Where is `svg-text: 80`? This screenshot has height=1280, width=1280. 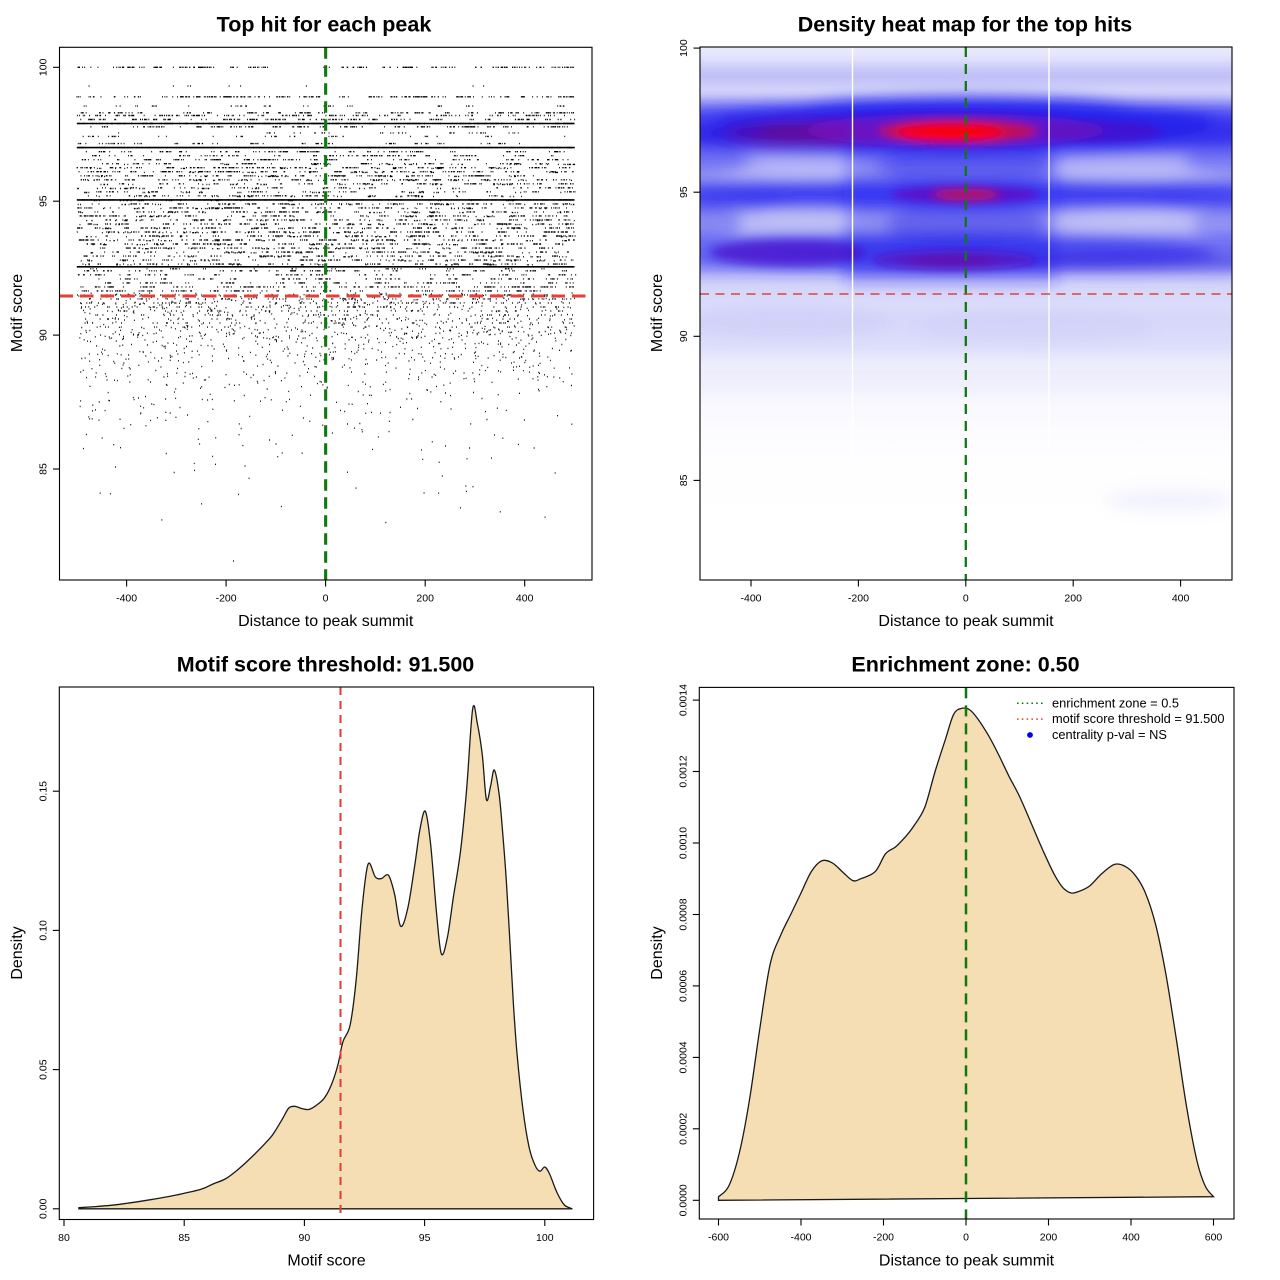
svg-text: 80 is located at coordinates (64, 1238).